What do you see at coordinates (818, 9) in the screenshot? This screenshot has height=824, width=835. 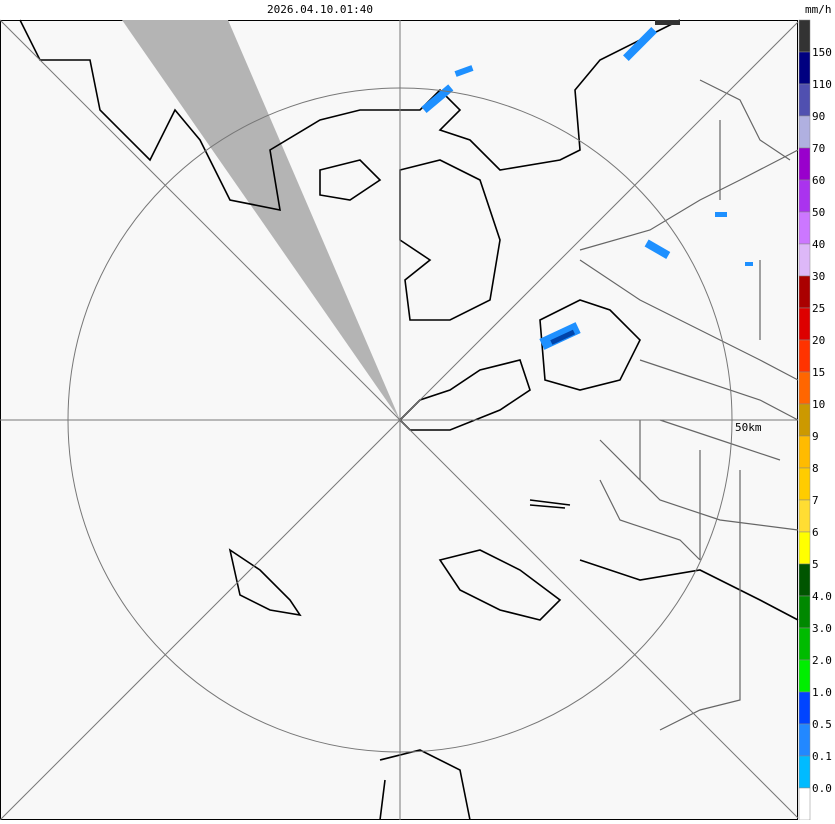 I see `unit: mm/h` at bounding box center [818, 9].